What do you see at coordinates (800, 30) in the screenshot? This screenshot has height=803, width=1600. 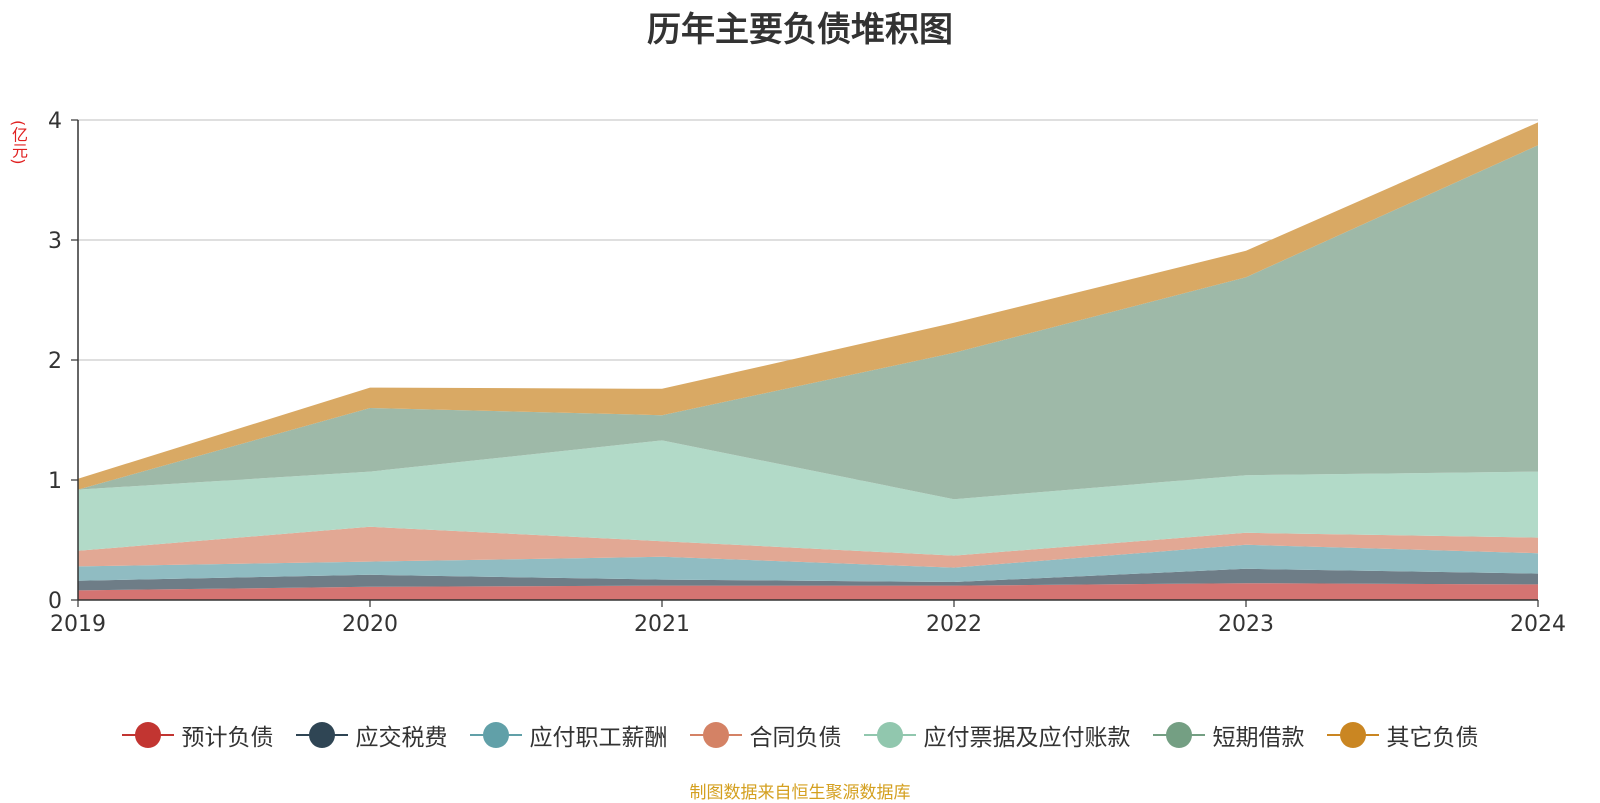 I see `chart-title: 历年主要负债堆积图` at bounding box center [800, 30].